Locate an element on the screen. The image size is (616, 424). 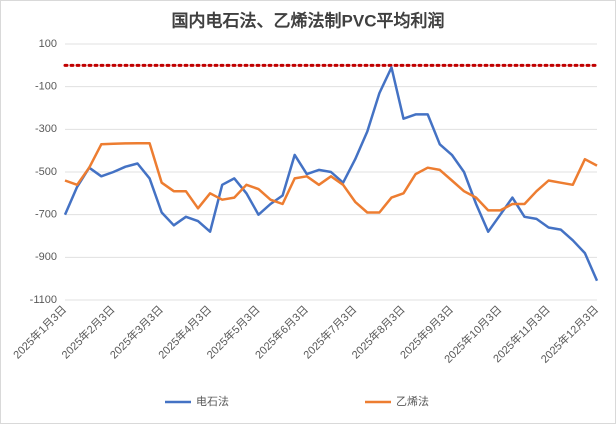
y-tick-label: -100 is located at coordinates (46, 87).